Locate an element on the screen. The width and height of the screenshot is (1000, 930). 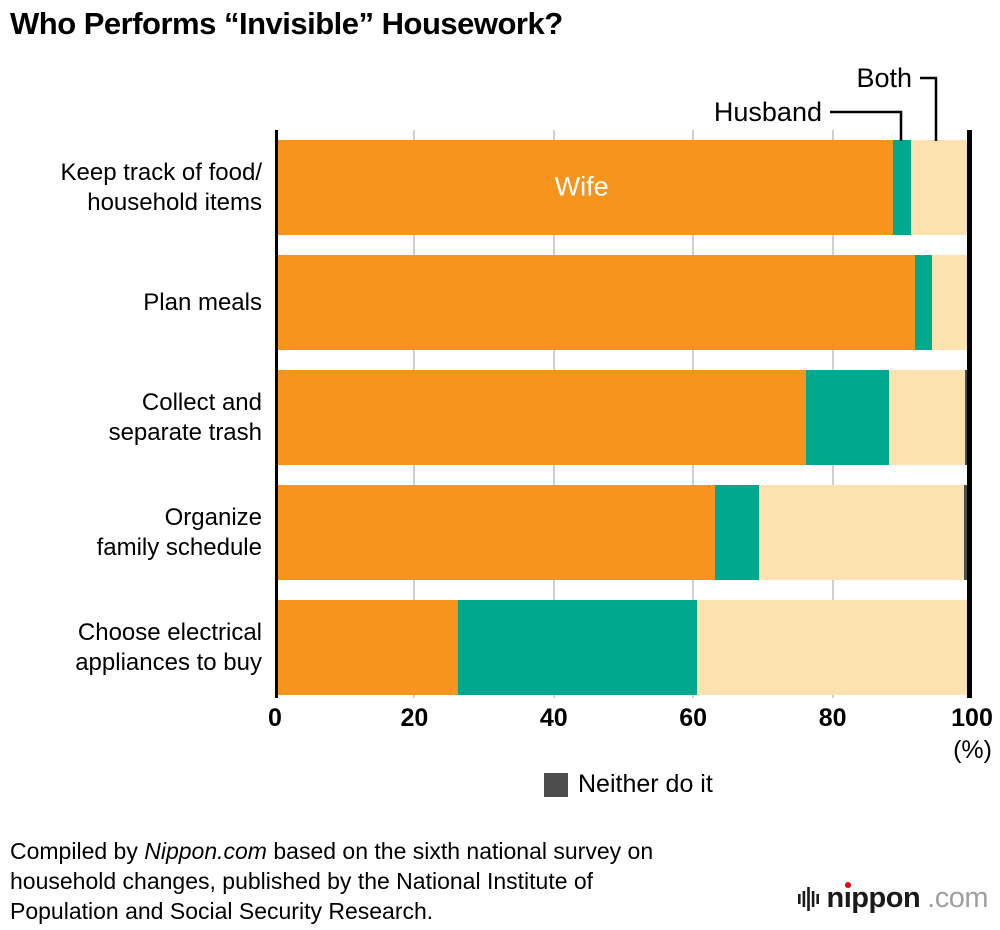
category-label: Plan meals is located at coordinates (202, 302).